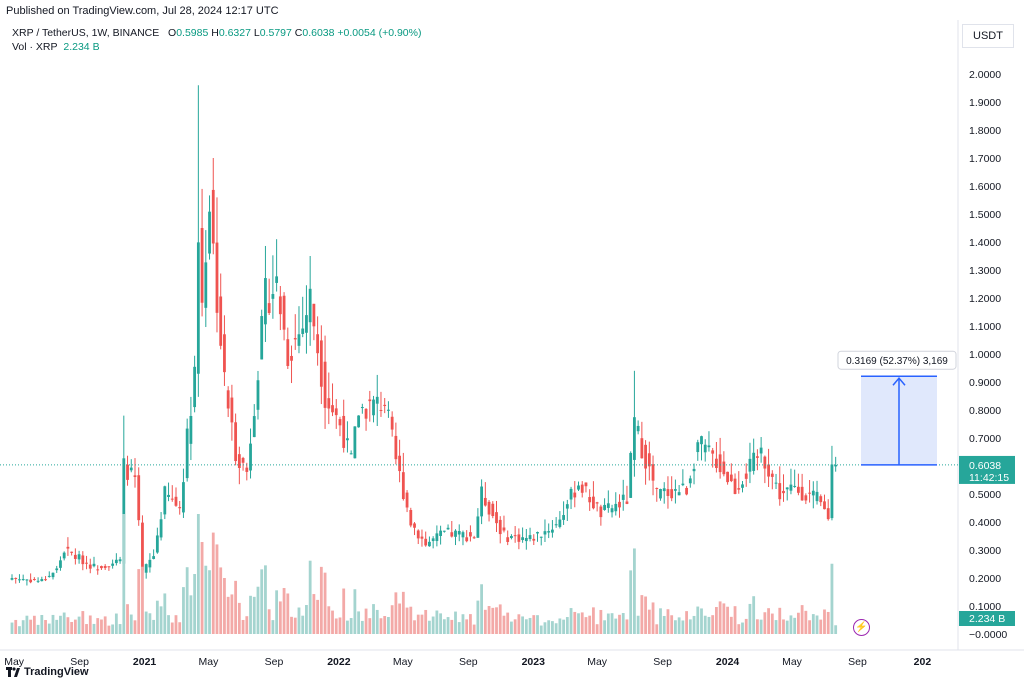 The height and width of the screenshot is (686, 1024). I want to click on close-label: C, so click(298, 33).